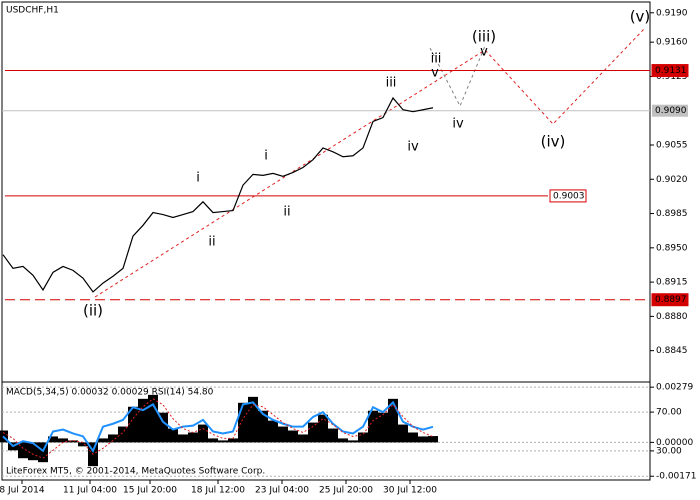 The height and width of the screenshot is (500, 700). I want to click on y-tick-label: 0.8950, so click(672, 248).